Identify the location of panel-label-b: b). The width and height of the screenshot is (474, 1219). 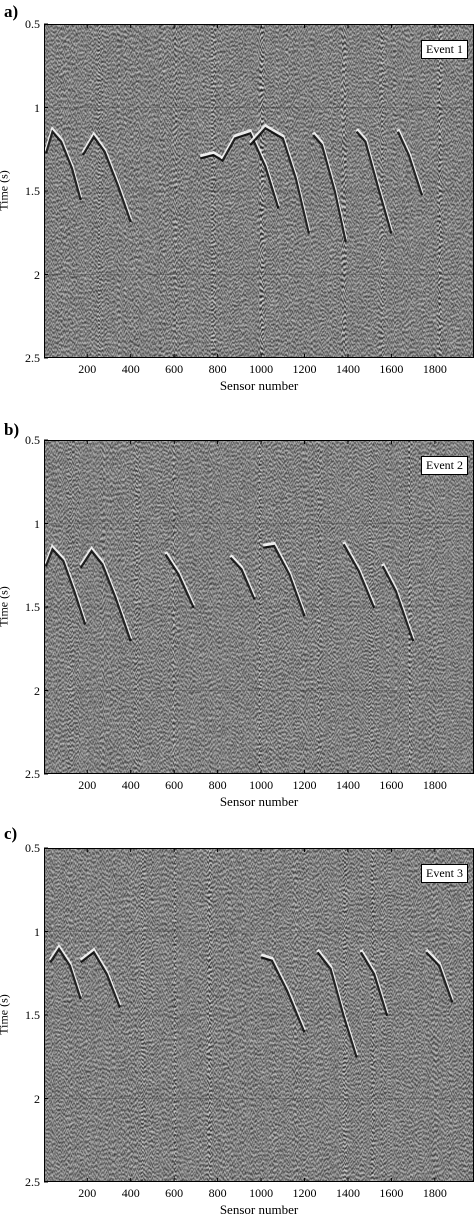
(12, 429).